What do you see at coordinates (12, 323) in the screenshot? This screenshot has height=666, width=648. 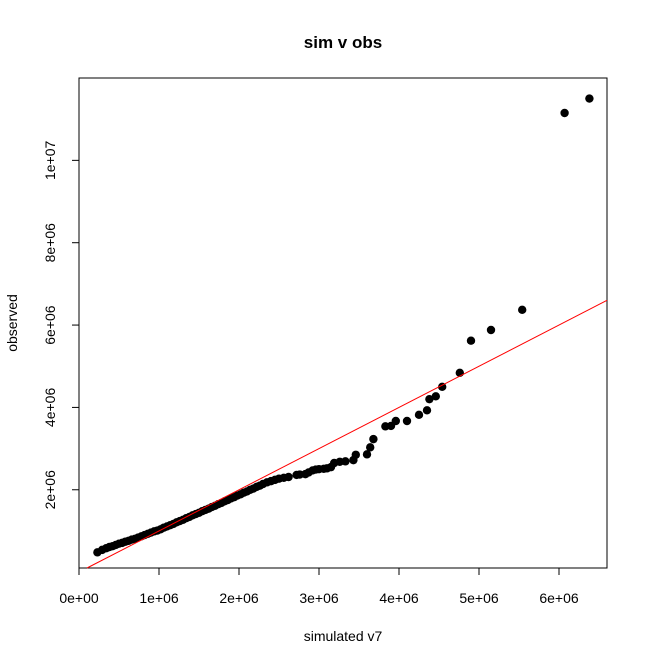 I see `y-axis-label: observed` at bounding box center [12, 323].